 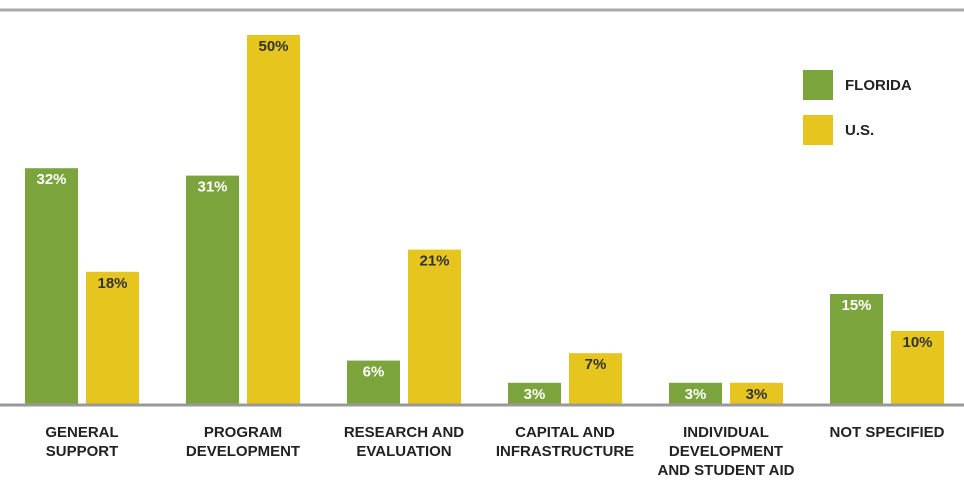 What do you see at coordinates (565, 442) in the screenshot?
I see `x-tick-label: CAPITAL AND INFRASTRUCTURE` at bounding box center [565, 442].